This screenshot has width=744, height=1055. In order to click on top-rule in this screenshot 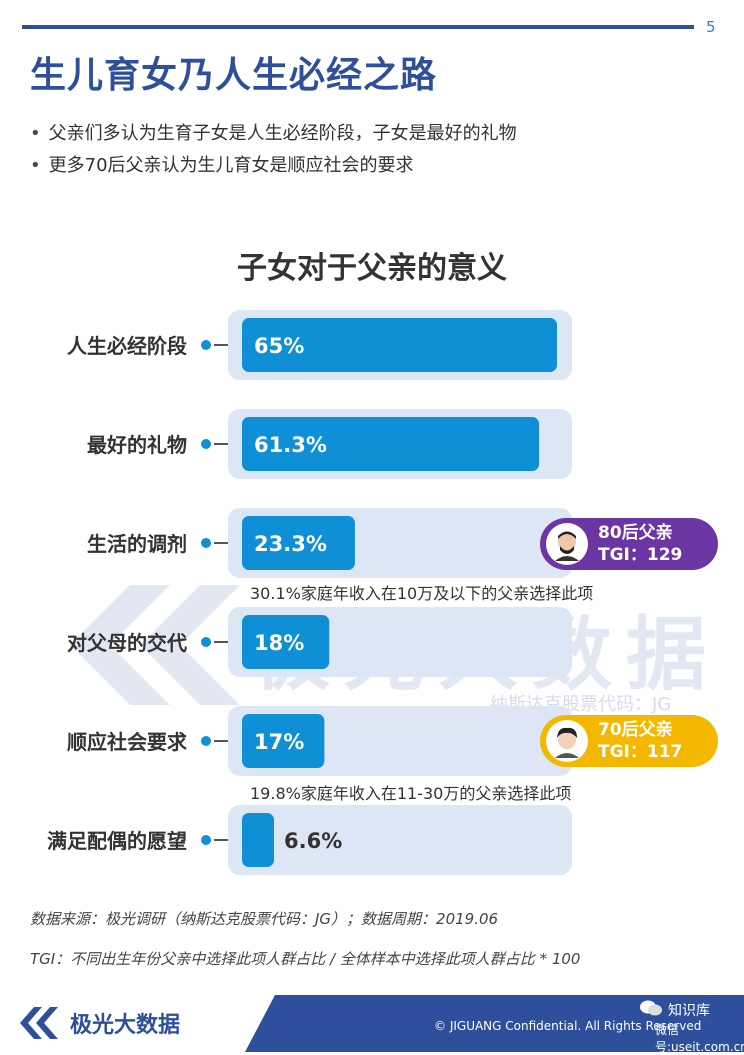, I will do `click(358, 27)`.